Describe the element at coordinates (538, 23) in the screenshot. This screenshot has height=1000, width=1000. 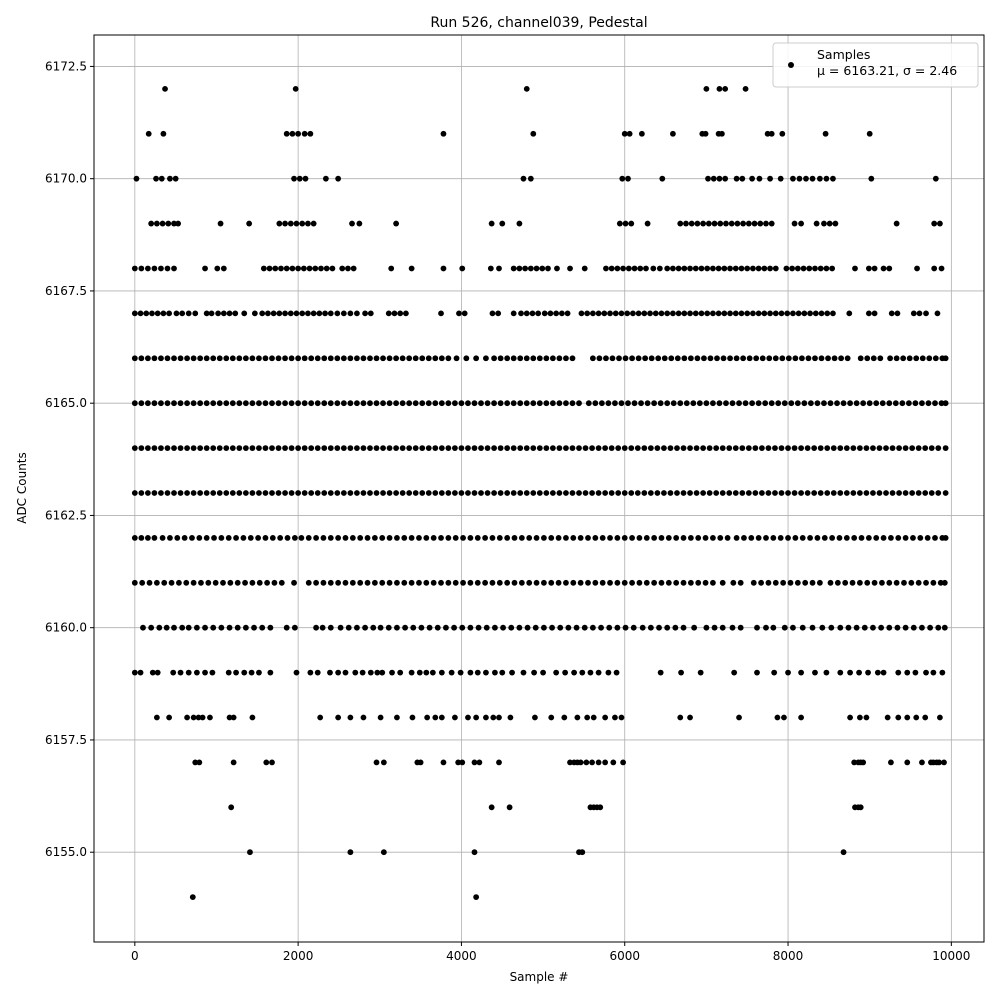
I see `chart-title: Run 526, channel039, Pedestal` at that location.